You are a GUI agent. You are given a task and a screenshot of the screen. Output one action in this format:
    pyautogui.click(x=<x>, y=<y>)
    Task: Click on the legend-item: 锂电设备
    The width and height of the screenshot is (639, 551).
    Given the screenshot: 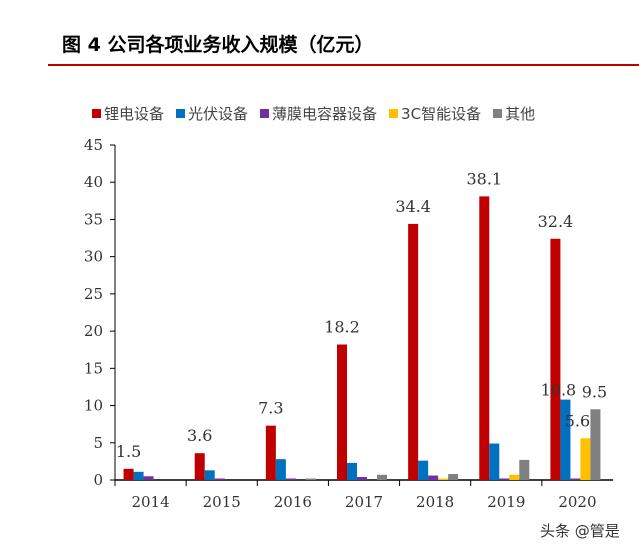 What is the action you would take?
    pyautogui.click(x=128, y=113)
    